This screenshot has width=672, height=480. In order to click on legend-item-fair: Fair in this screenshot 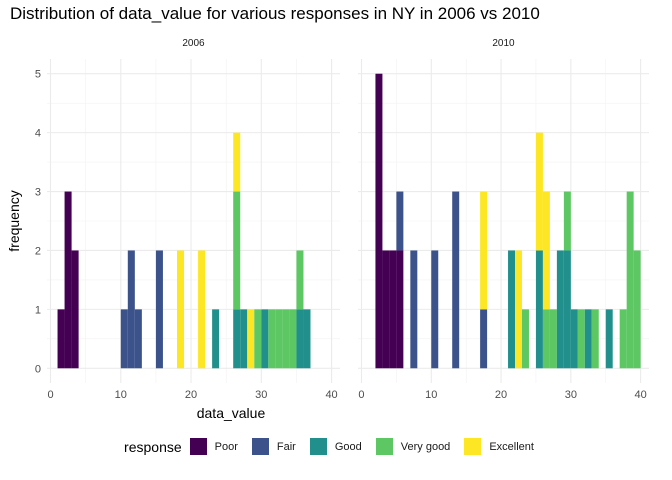, I will do `click(273, 446)`.